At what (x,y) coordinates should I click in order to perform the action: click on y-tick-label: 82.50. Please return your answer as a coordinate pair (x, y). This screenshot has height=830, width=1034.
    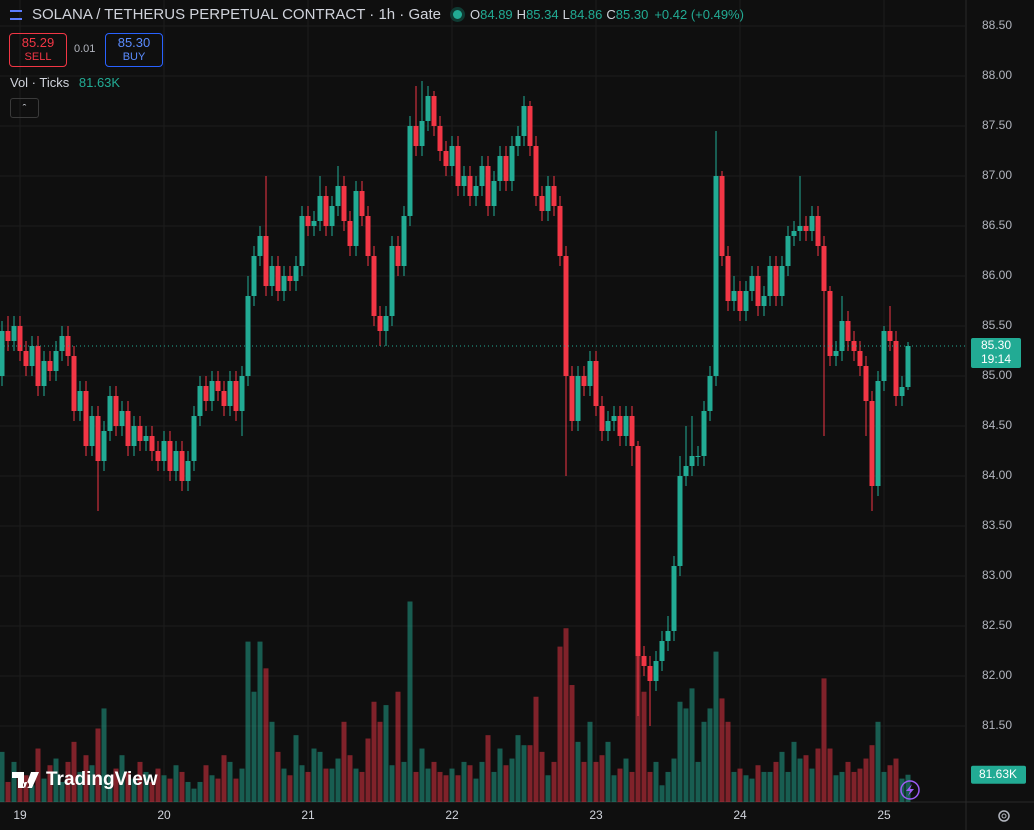
    Looking at the image, I should click on (997, 625).